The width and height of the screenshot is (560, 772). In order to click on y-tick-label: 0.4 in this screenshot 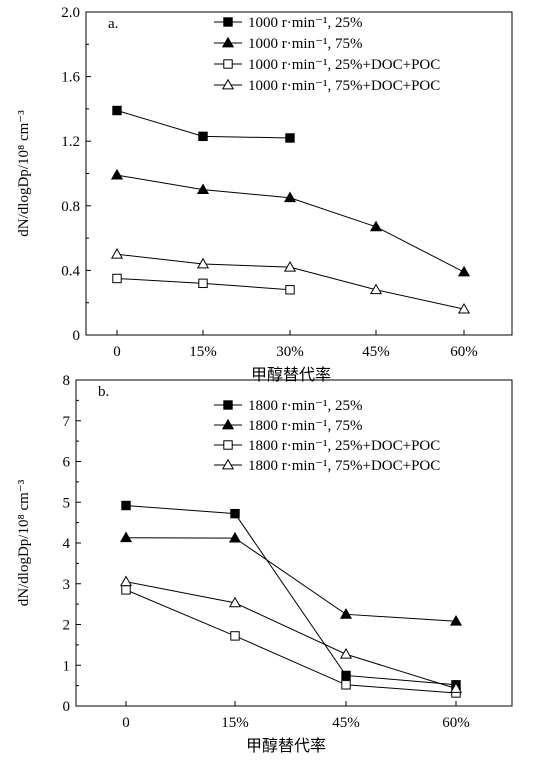, I will do `click(70, 271)`.